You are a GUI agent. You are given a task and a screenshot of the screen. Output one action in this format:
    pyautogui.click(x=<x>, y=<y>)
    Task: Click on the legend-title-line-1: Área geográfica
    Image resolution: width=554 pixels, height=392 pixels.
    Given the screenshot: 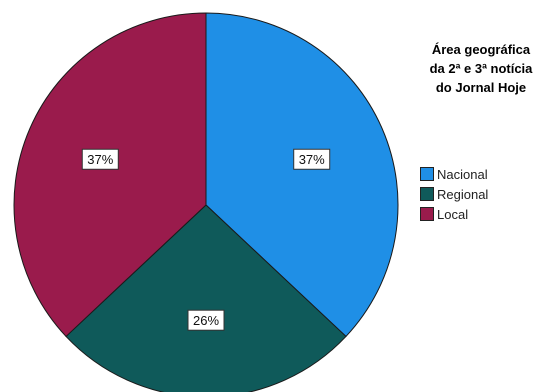 What is the action you would take?
    pyautogui.click(x=481, y=49)
    